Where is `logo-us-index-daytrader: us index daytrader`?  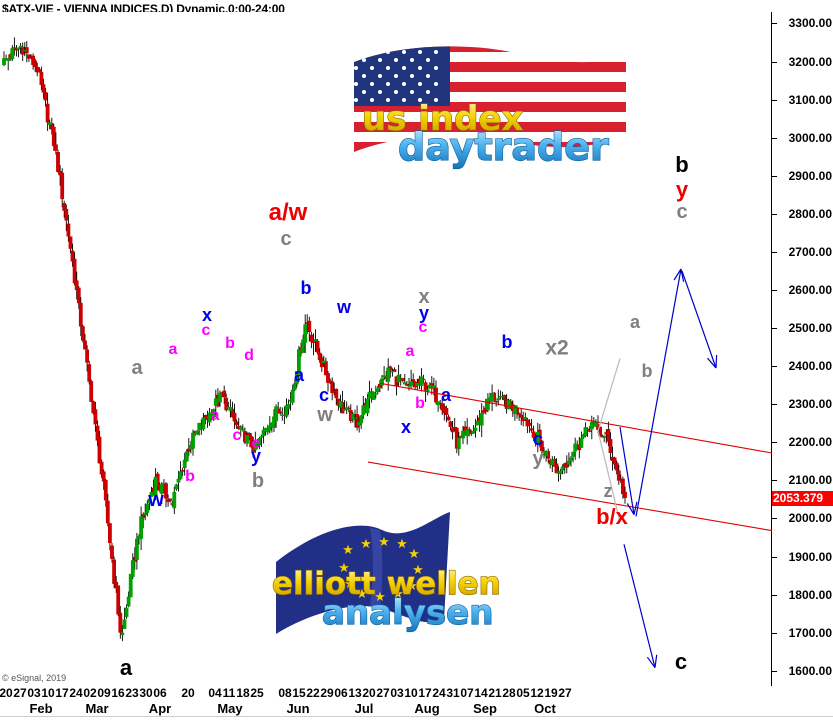 logo-us-index-daytrader: us index daytrader is located at coordinates (485, 104).